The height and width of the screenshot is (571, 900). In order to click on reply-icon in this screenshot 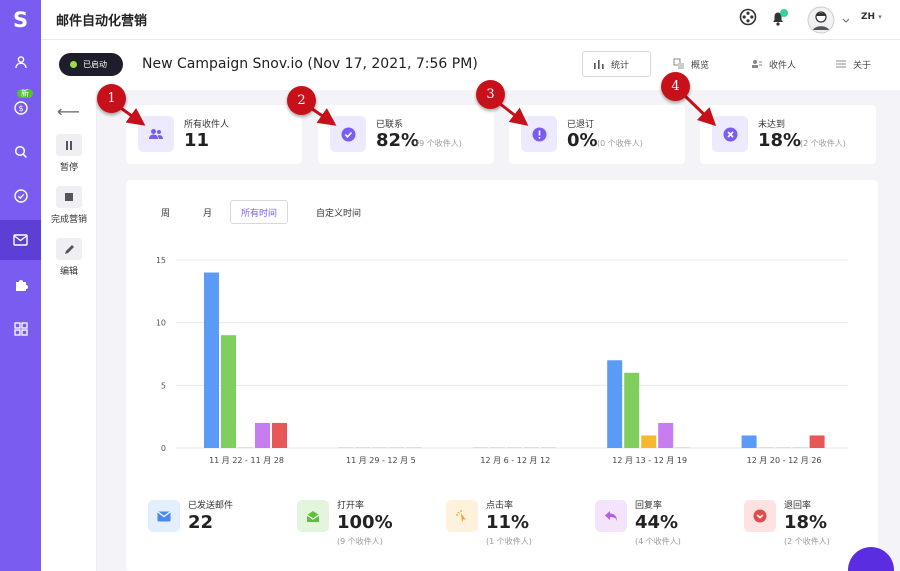, I will do `click(611, 516)`.